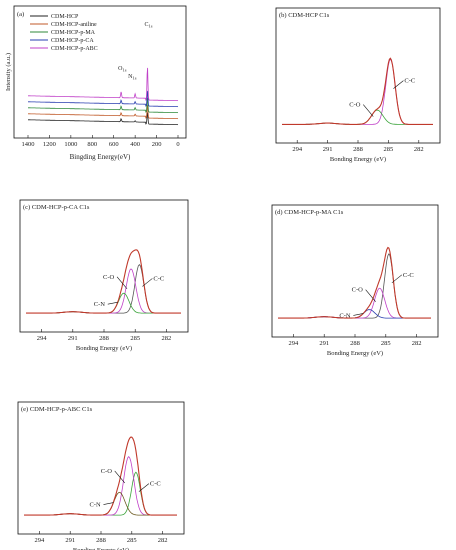 The image size is (456, 550). I want to click on panel-e-tick-label-294: 294, so click(40, 540).